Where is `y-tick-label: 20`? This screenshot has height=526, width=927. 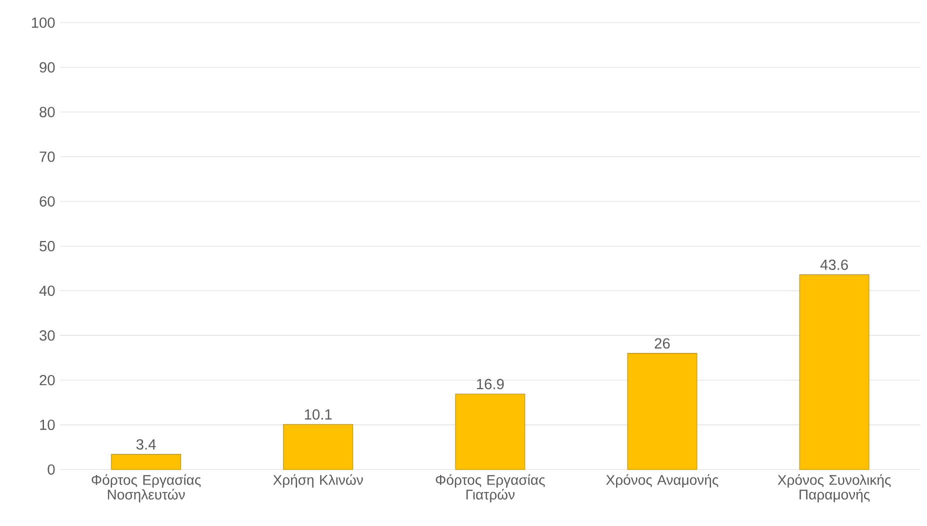 y-tick-label: 20 is located at coordinates (47, 380).